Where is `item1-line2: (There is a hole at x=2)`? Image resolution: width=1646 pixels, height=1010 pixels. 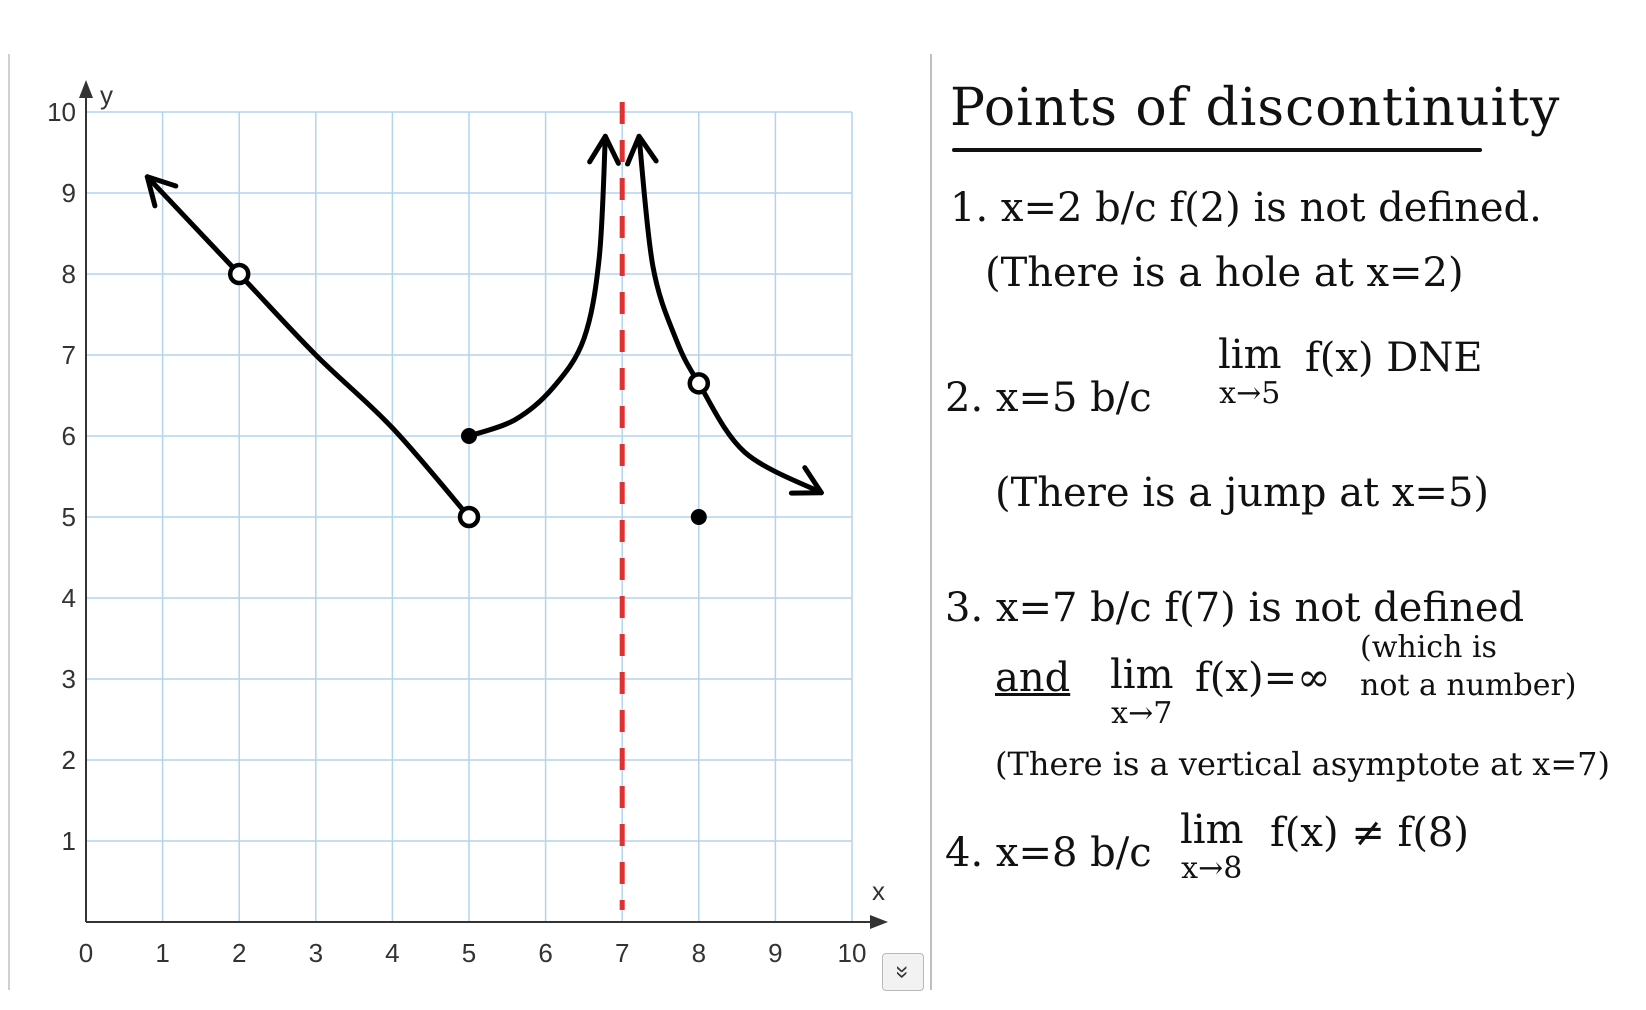
item1-line2: (There is a hole at x=2) is located at coordinates (1224, 273).